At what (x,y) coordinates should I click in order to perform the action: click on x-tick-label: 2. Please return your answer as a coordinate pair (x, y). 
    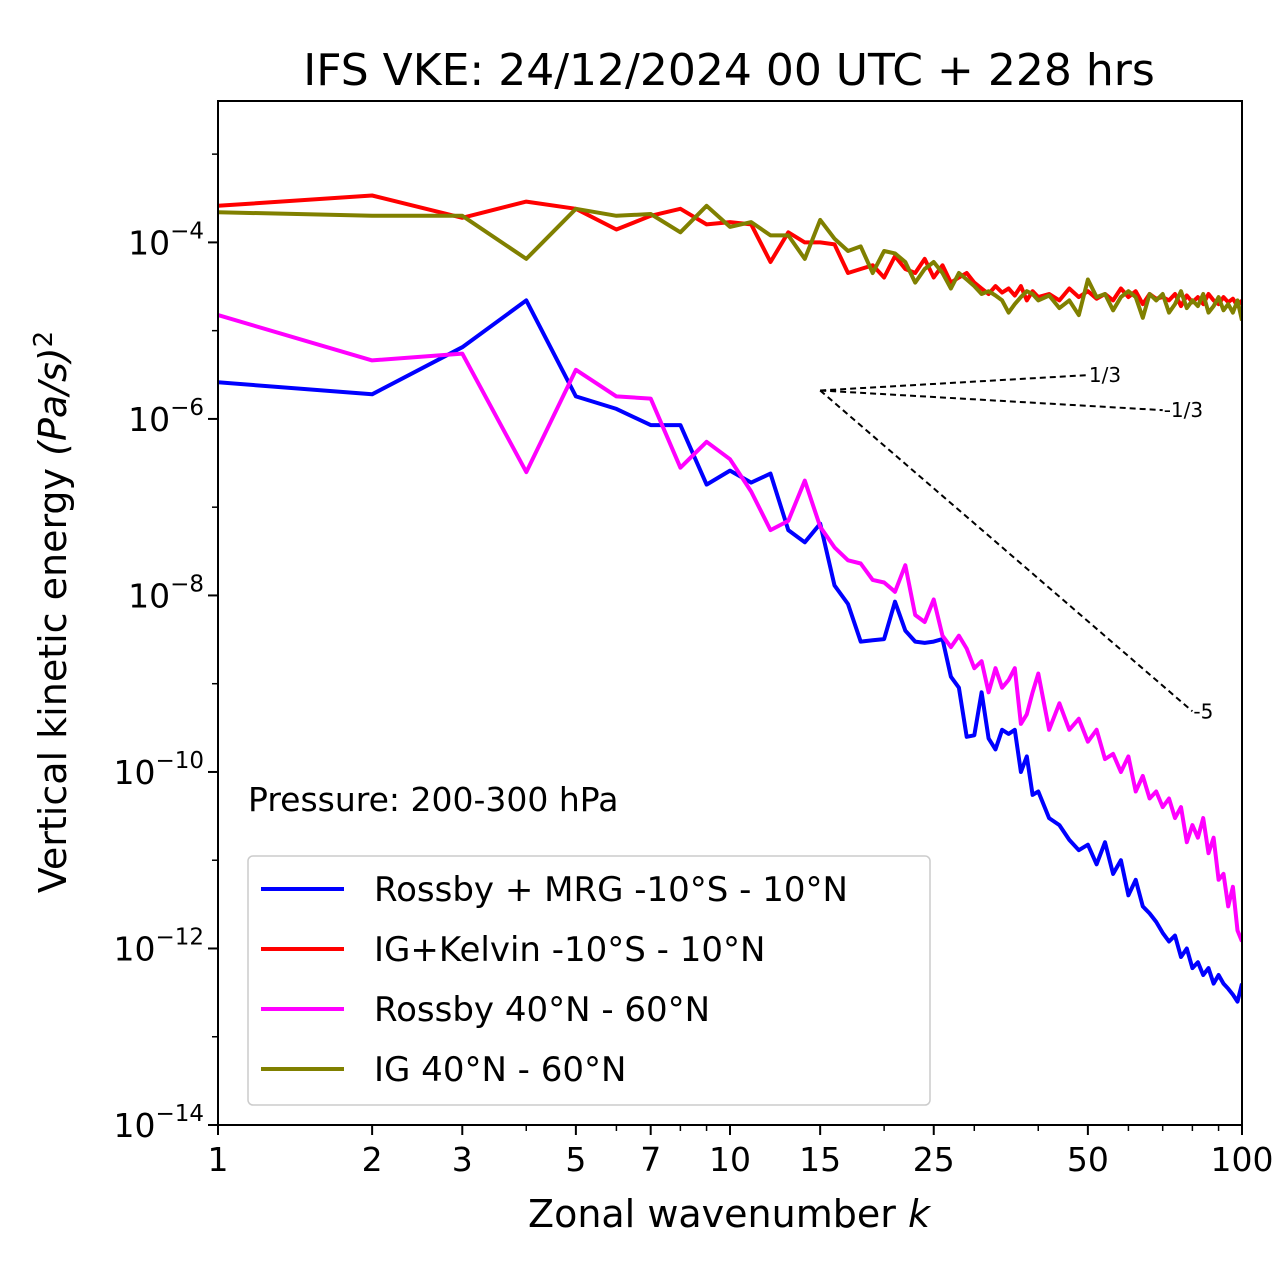
    Looking at the image, I should click on (372, 1159).